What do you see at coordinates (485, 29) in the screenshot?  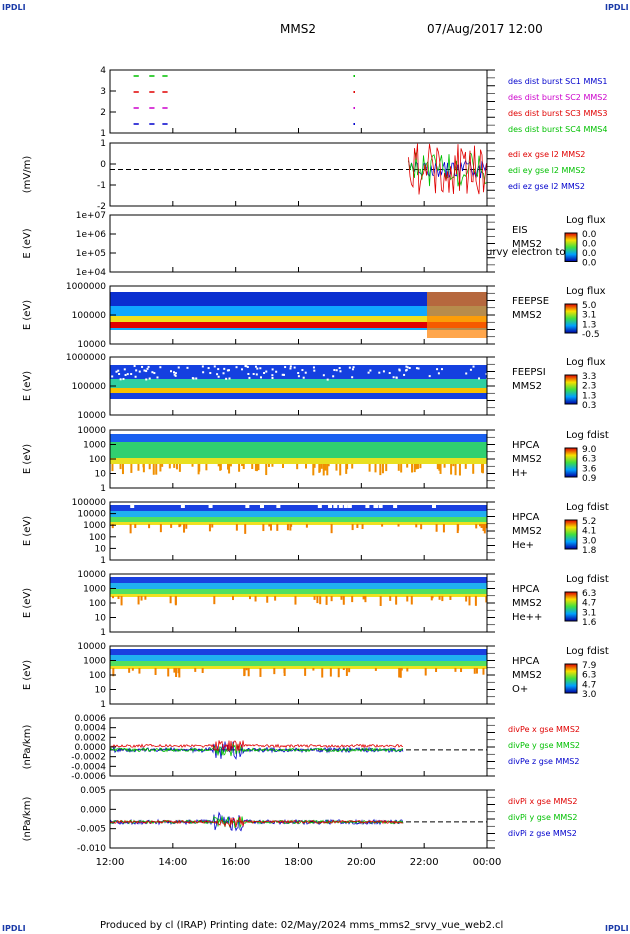 I see `datetime-title: 07/Aug/2017 12:00` at bounding box center [485, 29].